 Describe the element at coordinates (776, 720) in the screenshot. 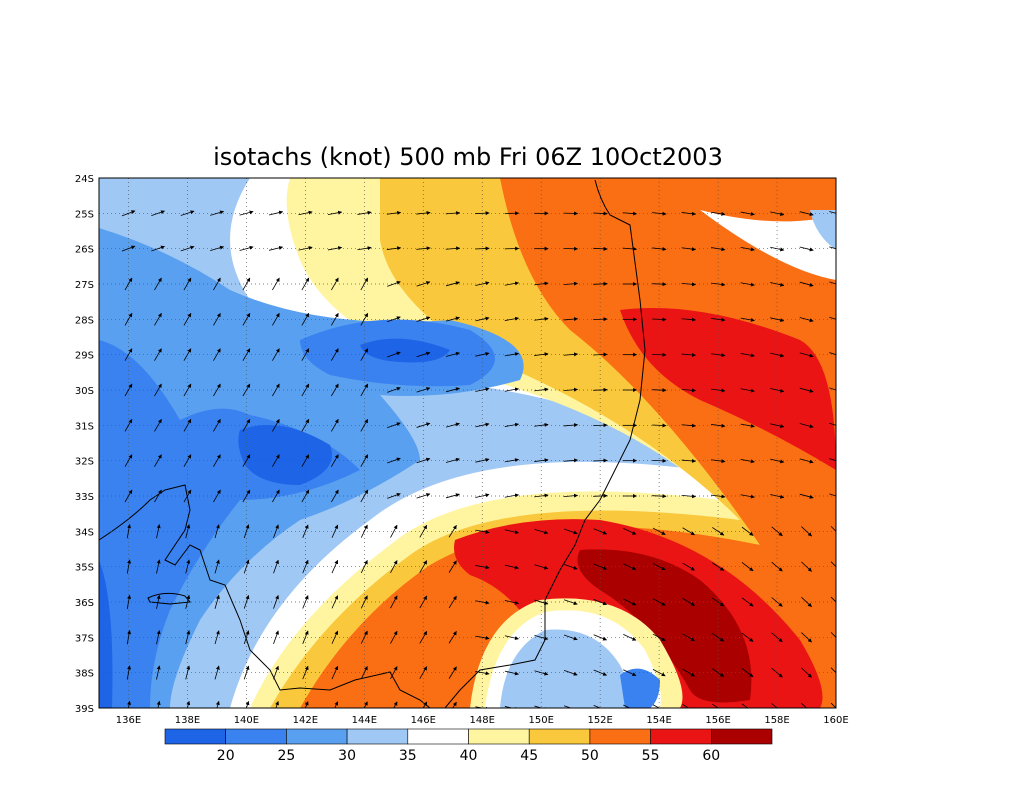

I see `lon-tick-label: 158E` at that location.